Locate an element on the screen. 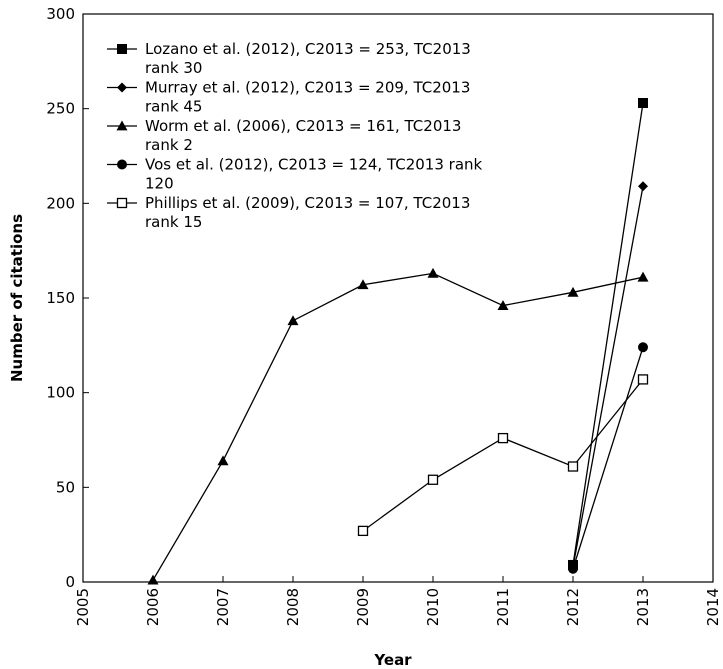  y-tick-label: 200 is located at coordinates (60, 203).